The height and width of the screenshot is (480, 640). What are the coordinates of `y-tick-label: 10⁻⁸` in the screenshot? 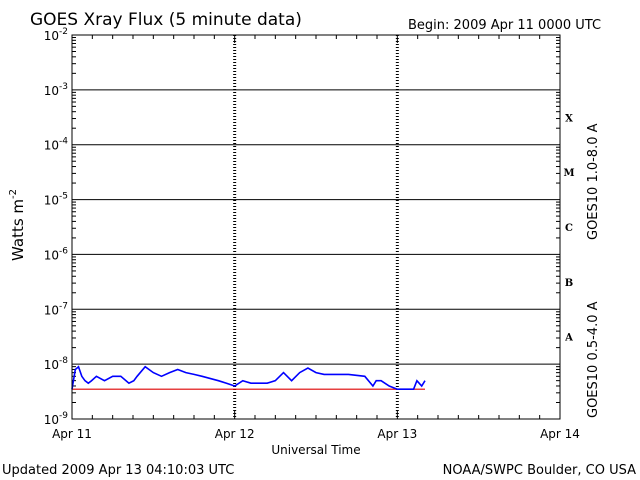 It's located at (56, 364).